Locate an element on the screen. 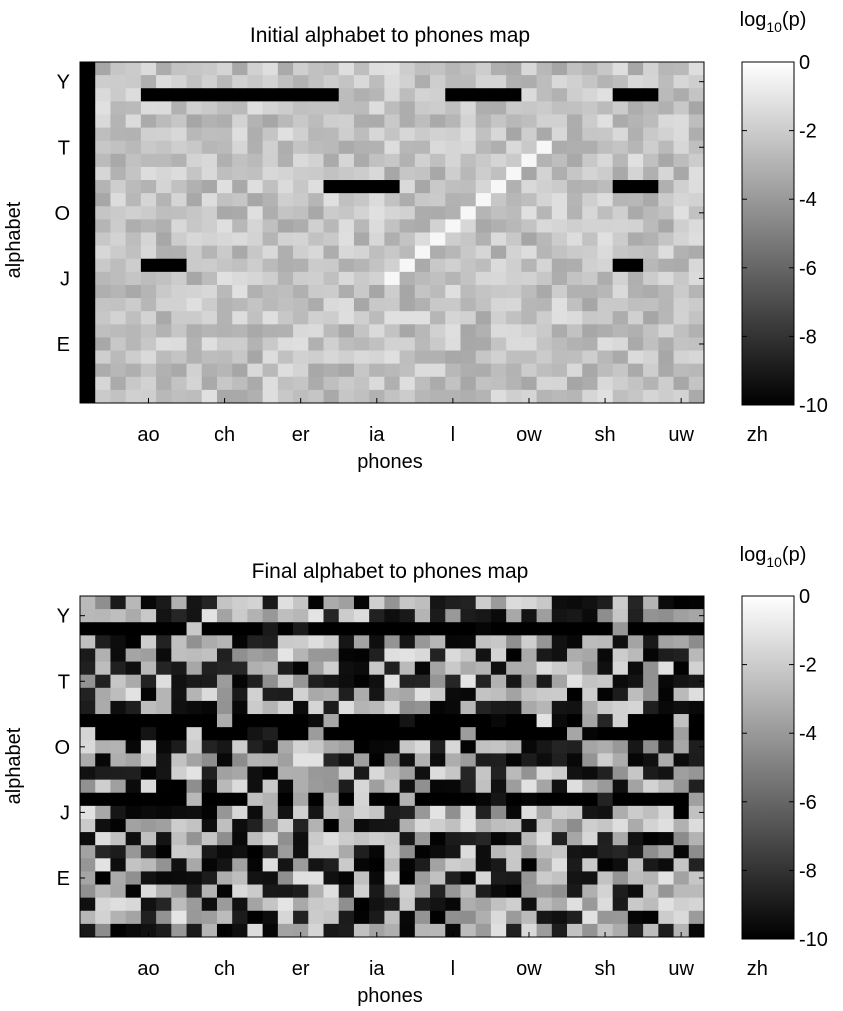  colorbar-tick-label: -4 is located at coordinates (808, 200).